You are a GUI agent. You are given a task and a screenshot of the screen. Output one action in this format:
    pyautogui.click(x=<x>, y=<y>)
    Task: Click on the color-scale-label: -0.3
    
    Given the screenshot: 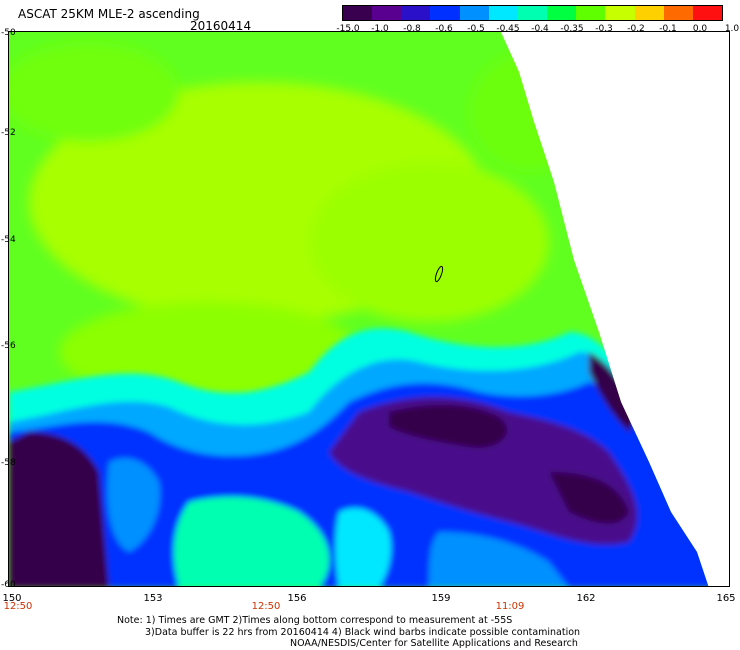 What is the action you would take?
    pyautogui.click(x=604, y=29)
    